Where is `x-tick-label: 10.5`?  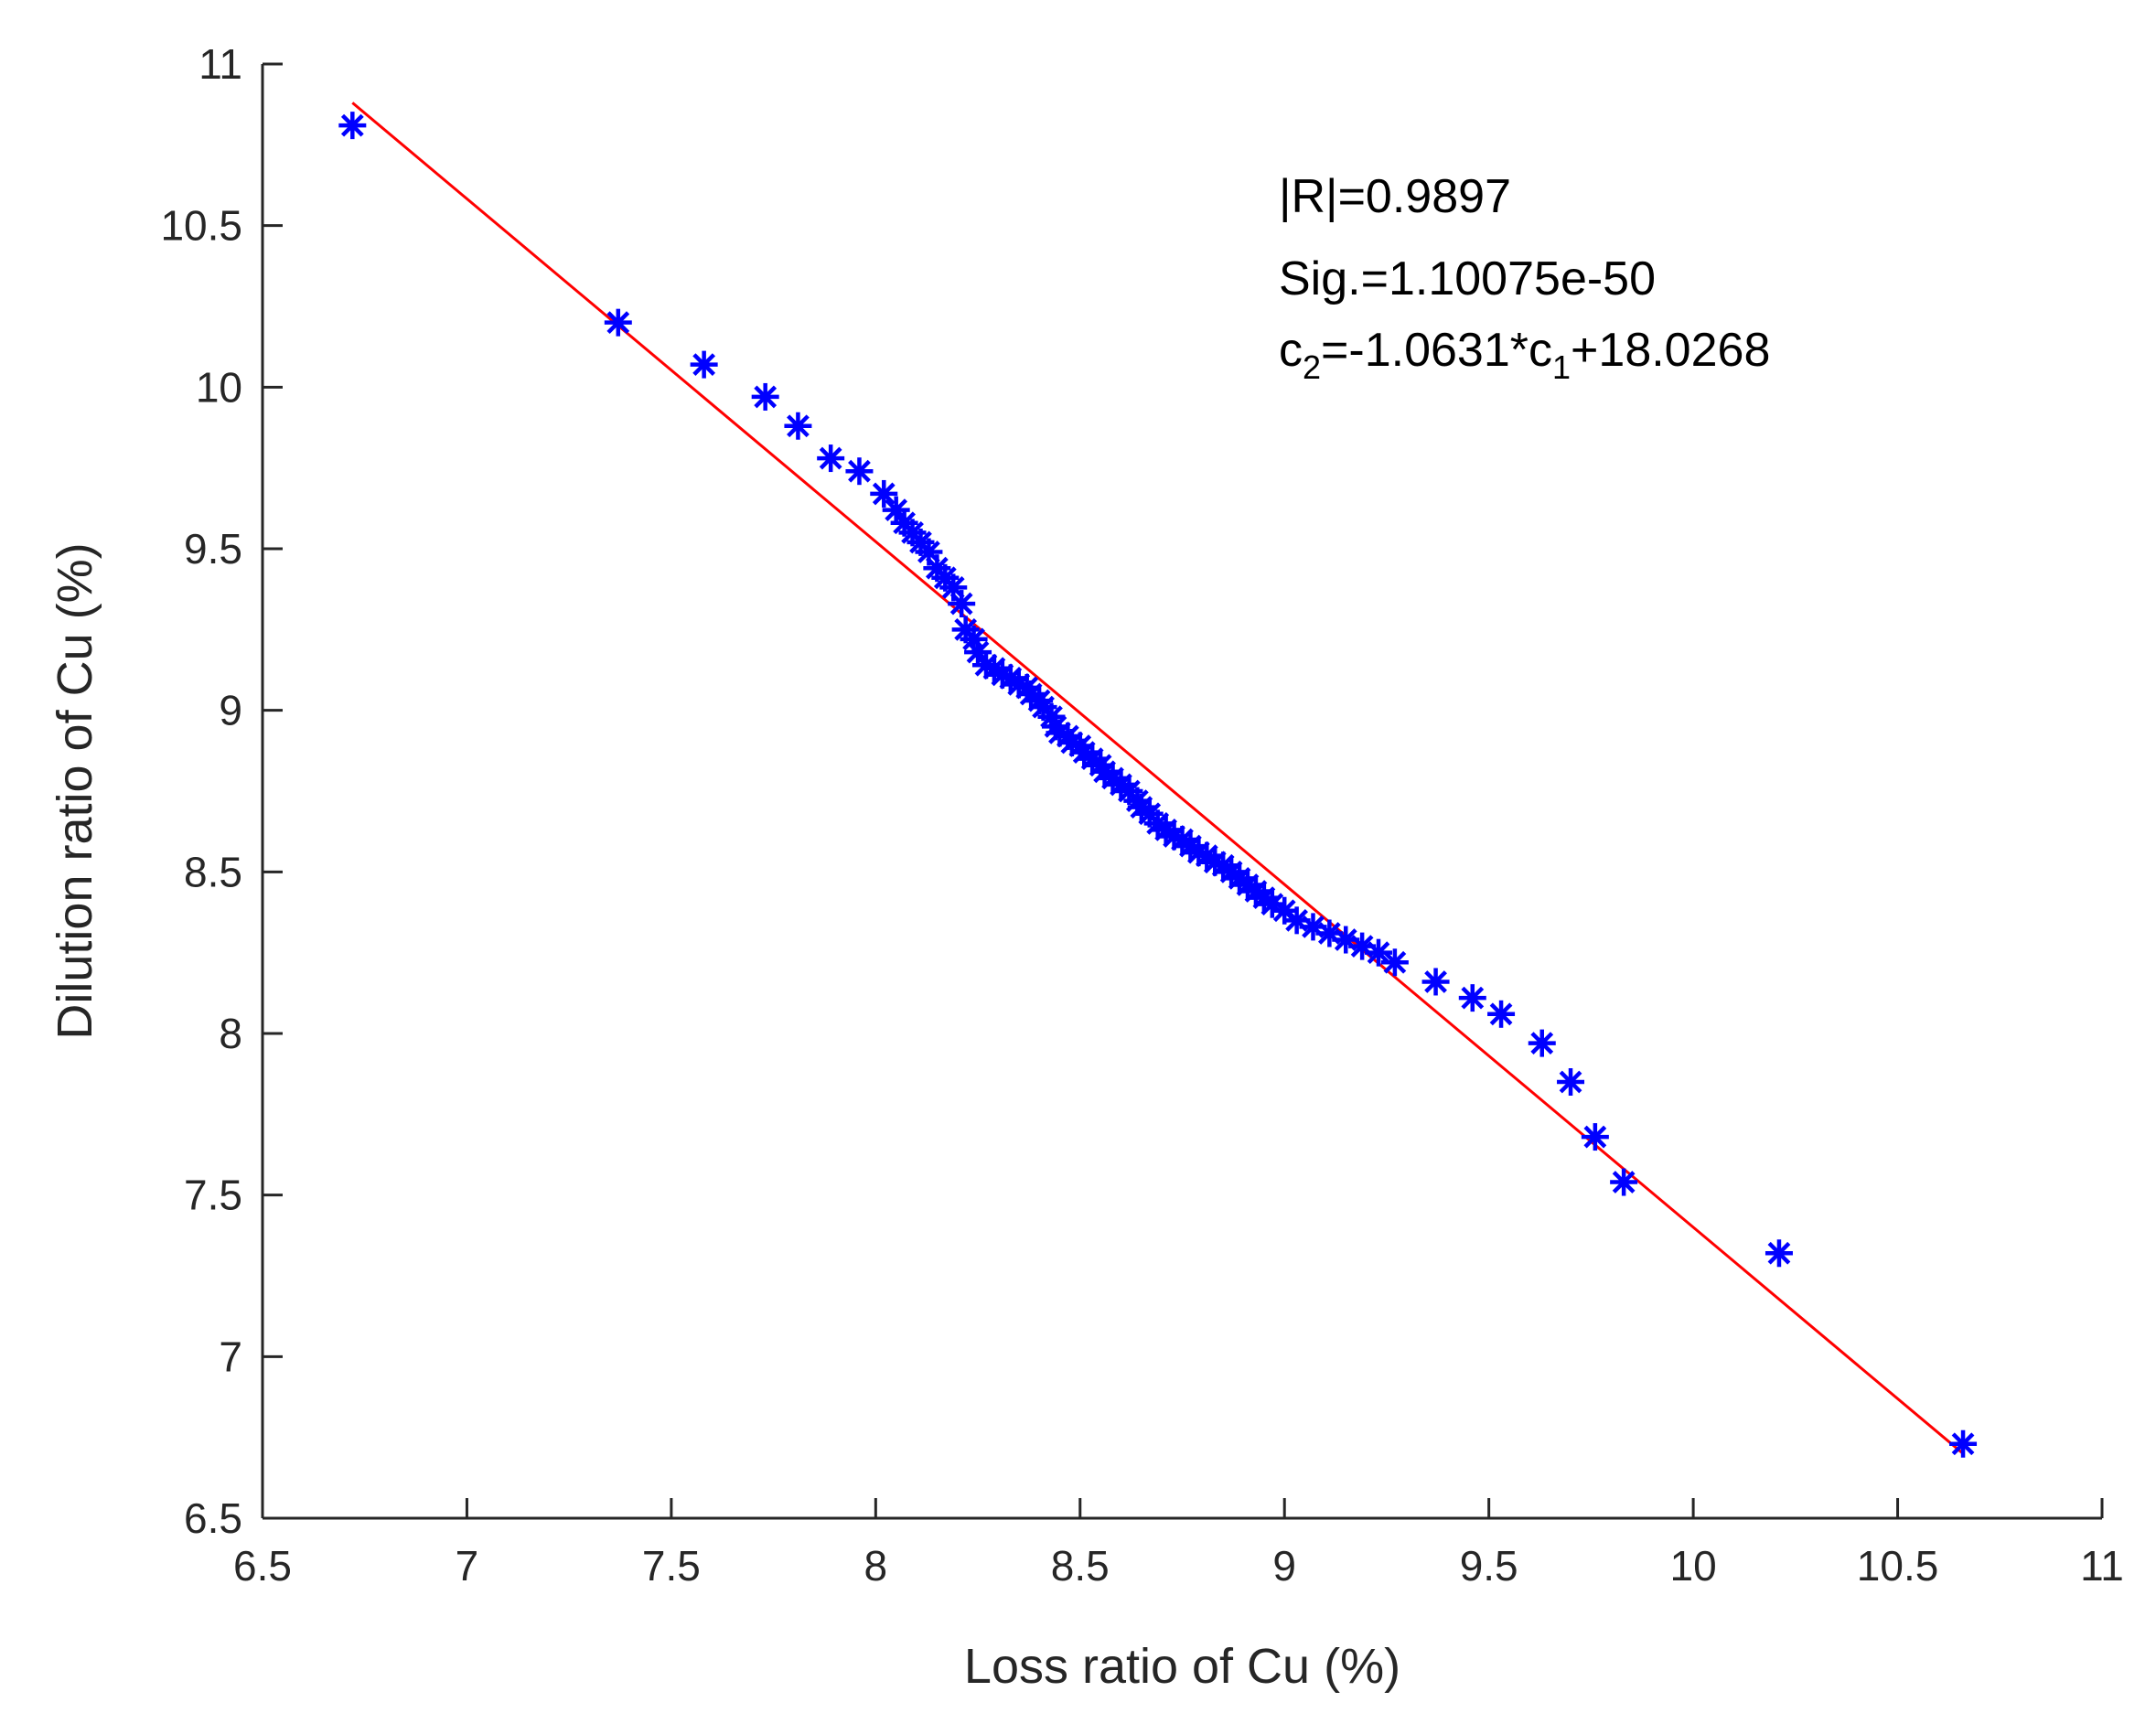 x-tick-label: 10.5 is located at coordinates (1898, 1566).